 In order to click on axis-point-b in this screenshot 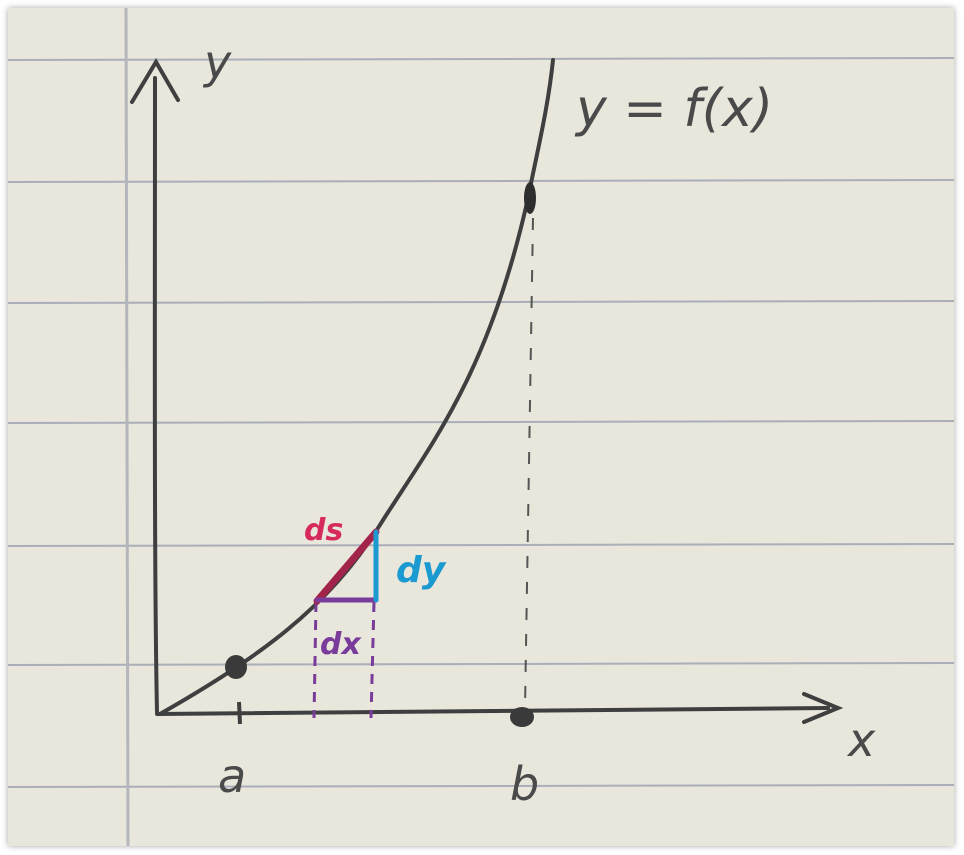, I will do `click(522, 717)`.